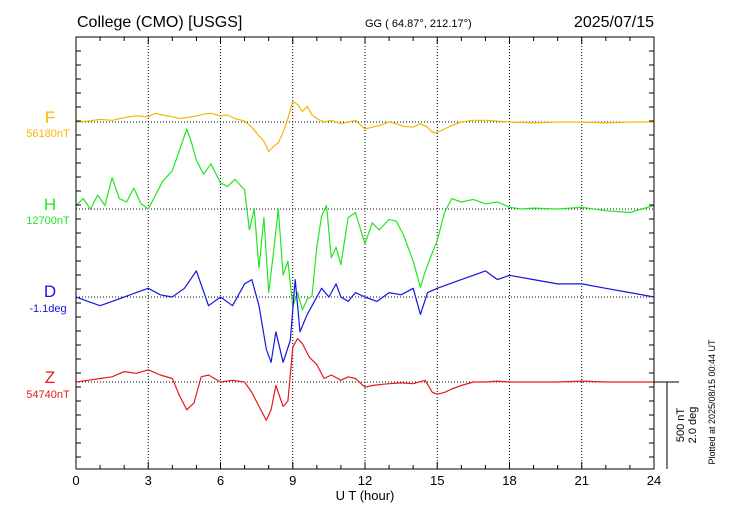  Describe the element at coordinates (50, 291) in the screenshot. I see `series-name-d: D` at that location.